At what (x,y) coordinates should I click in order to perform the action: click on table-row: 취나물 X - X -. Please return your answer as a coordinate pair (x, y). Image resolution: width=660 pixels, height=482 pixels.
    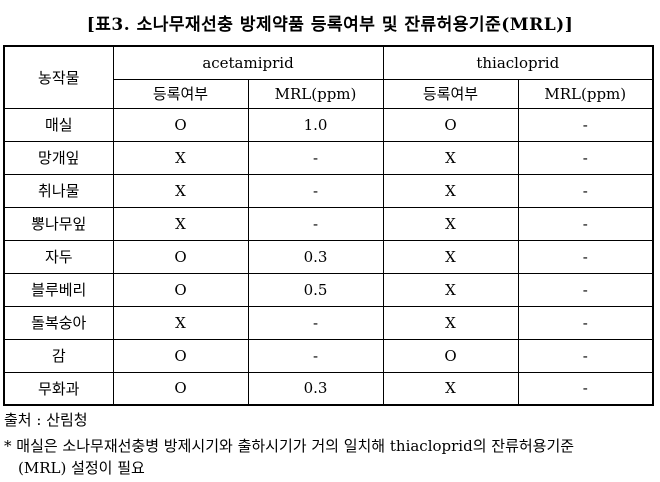
    Looking at the image, I should click on (328, 190).